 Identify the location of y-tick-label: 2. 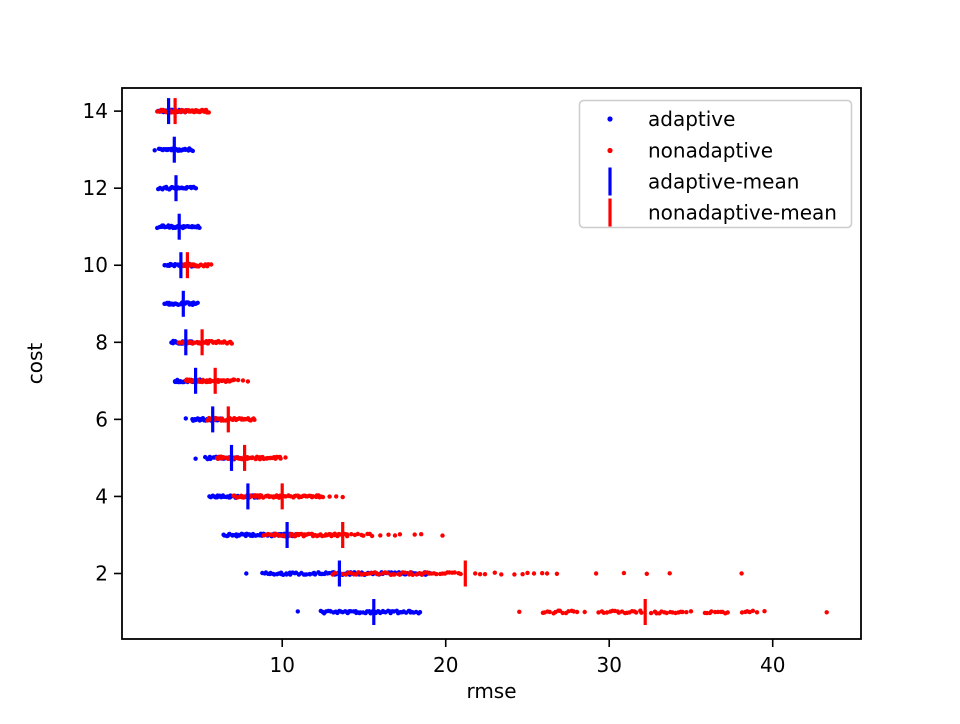
(101, 573).